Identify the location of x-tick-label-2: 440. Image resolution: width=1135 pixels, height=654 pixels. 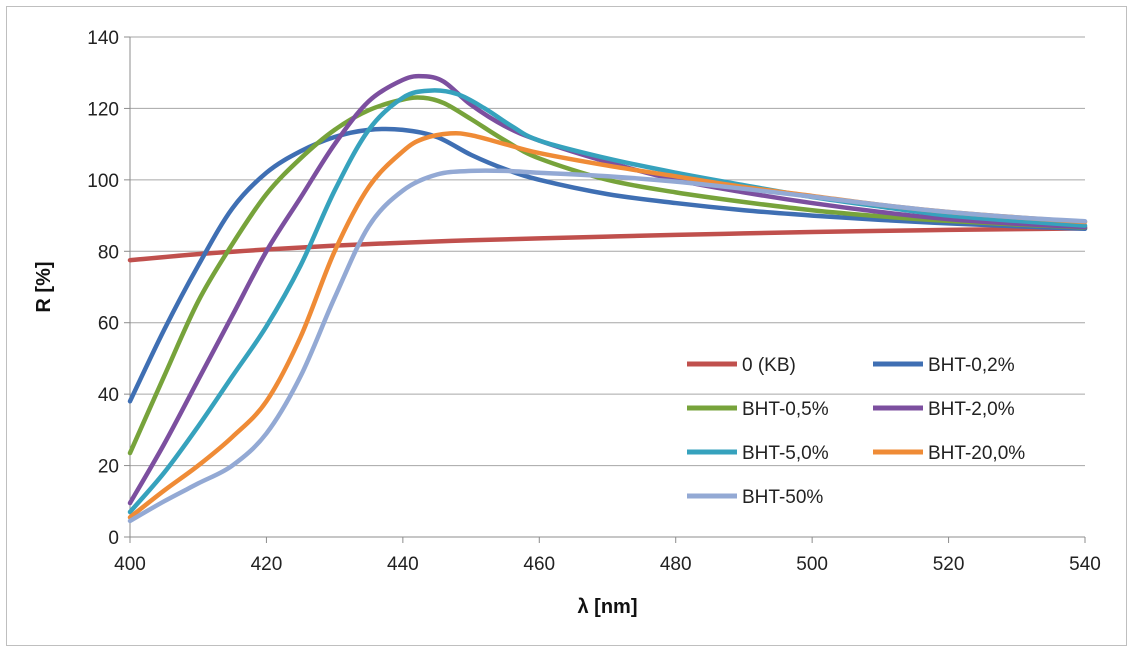
(403, 564).